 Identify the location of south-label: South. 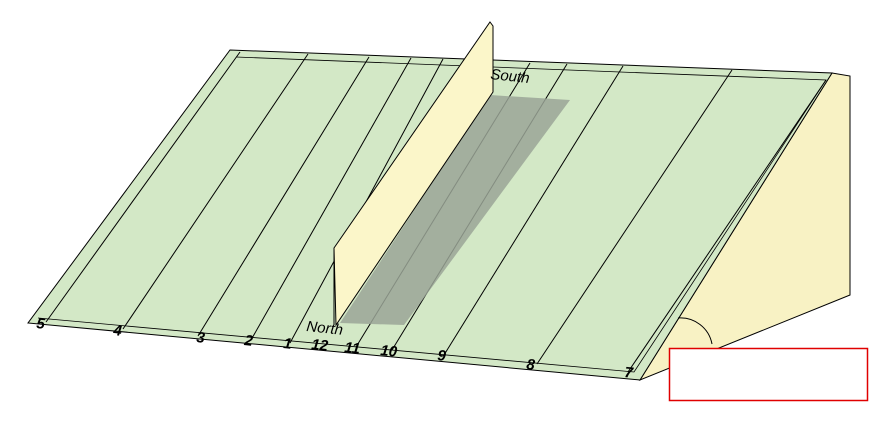
(510, 76).